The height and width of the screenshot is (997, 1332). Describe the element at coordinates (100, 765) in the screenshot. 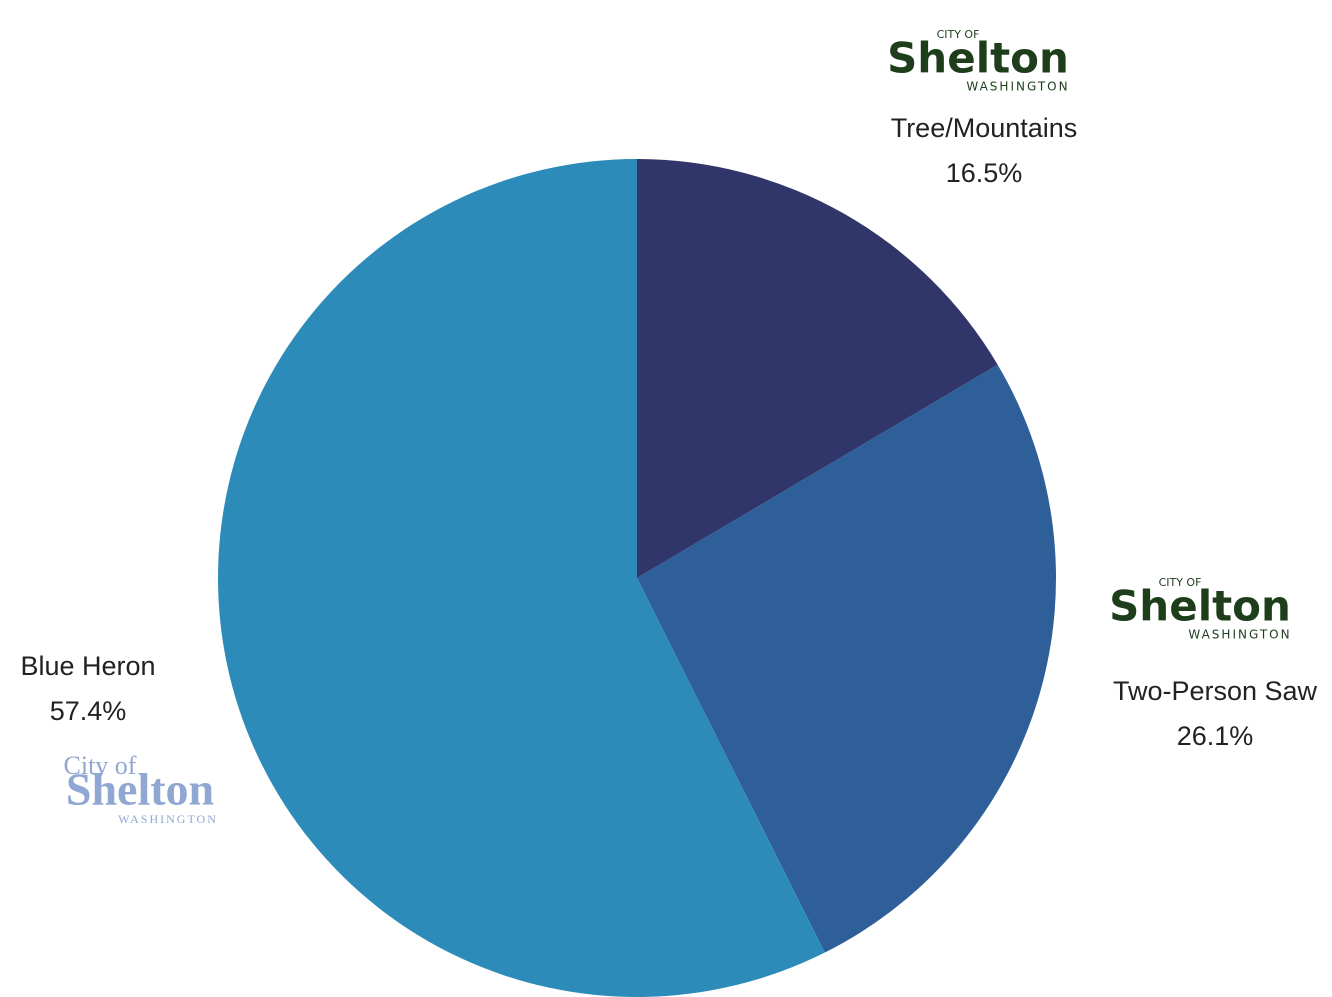

I see `logo-top: City of` at that location.